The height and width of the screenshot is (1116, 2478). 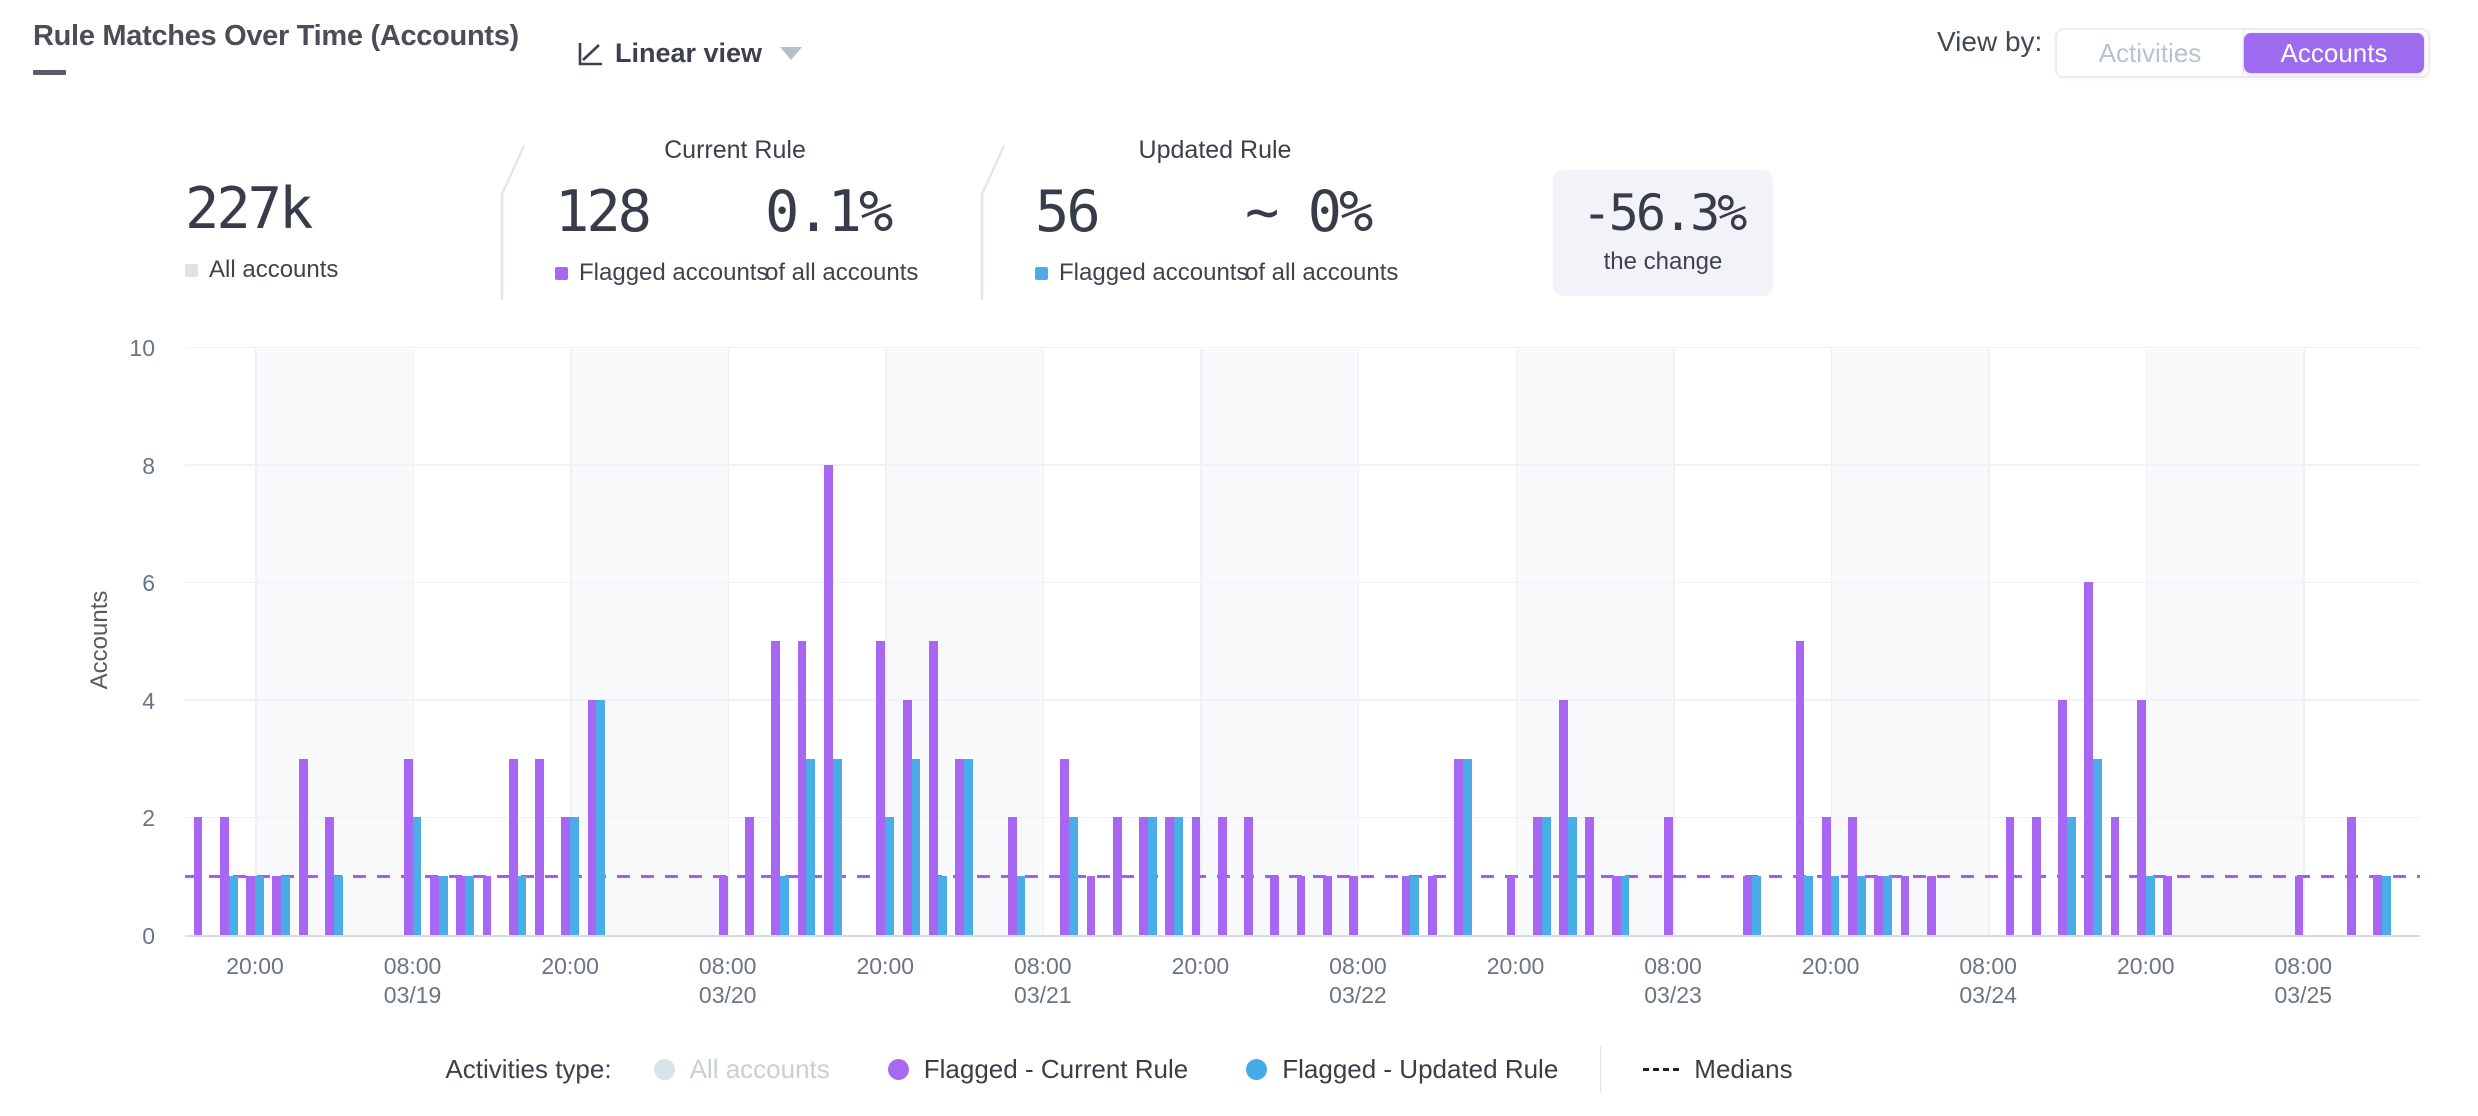 I want to click on legend-item-medians: Medians, so click(x=1718, y=1069).